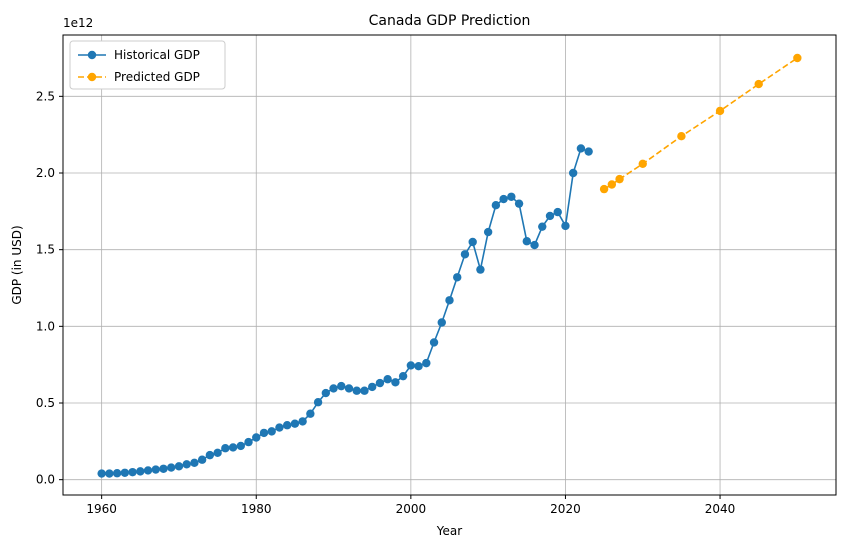  Describe the element at coordinates (78, 23) in the screenshot. I see `y-axis-offset-label: 1e12` at that location.